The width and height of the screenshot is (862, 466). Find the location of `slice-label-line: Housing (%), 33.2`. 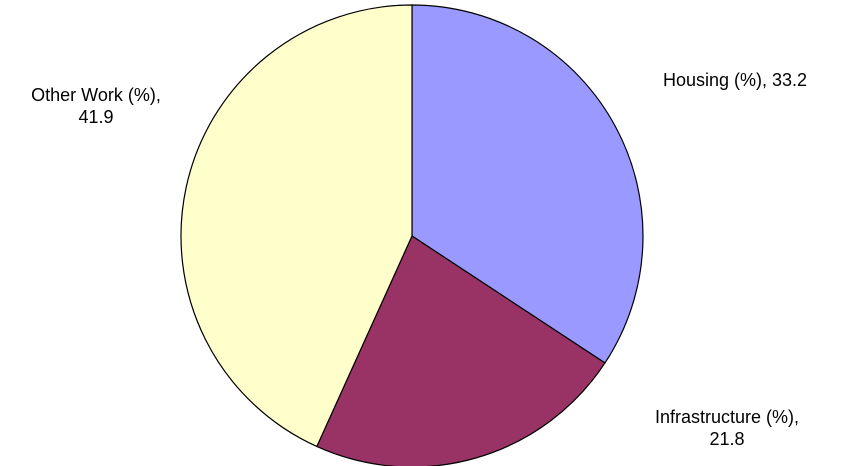

slice-label-line: Housing (%), 33.2 is located at coordinates (735, 80).